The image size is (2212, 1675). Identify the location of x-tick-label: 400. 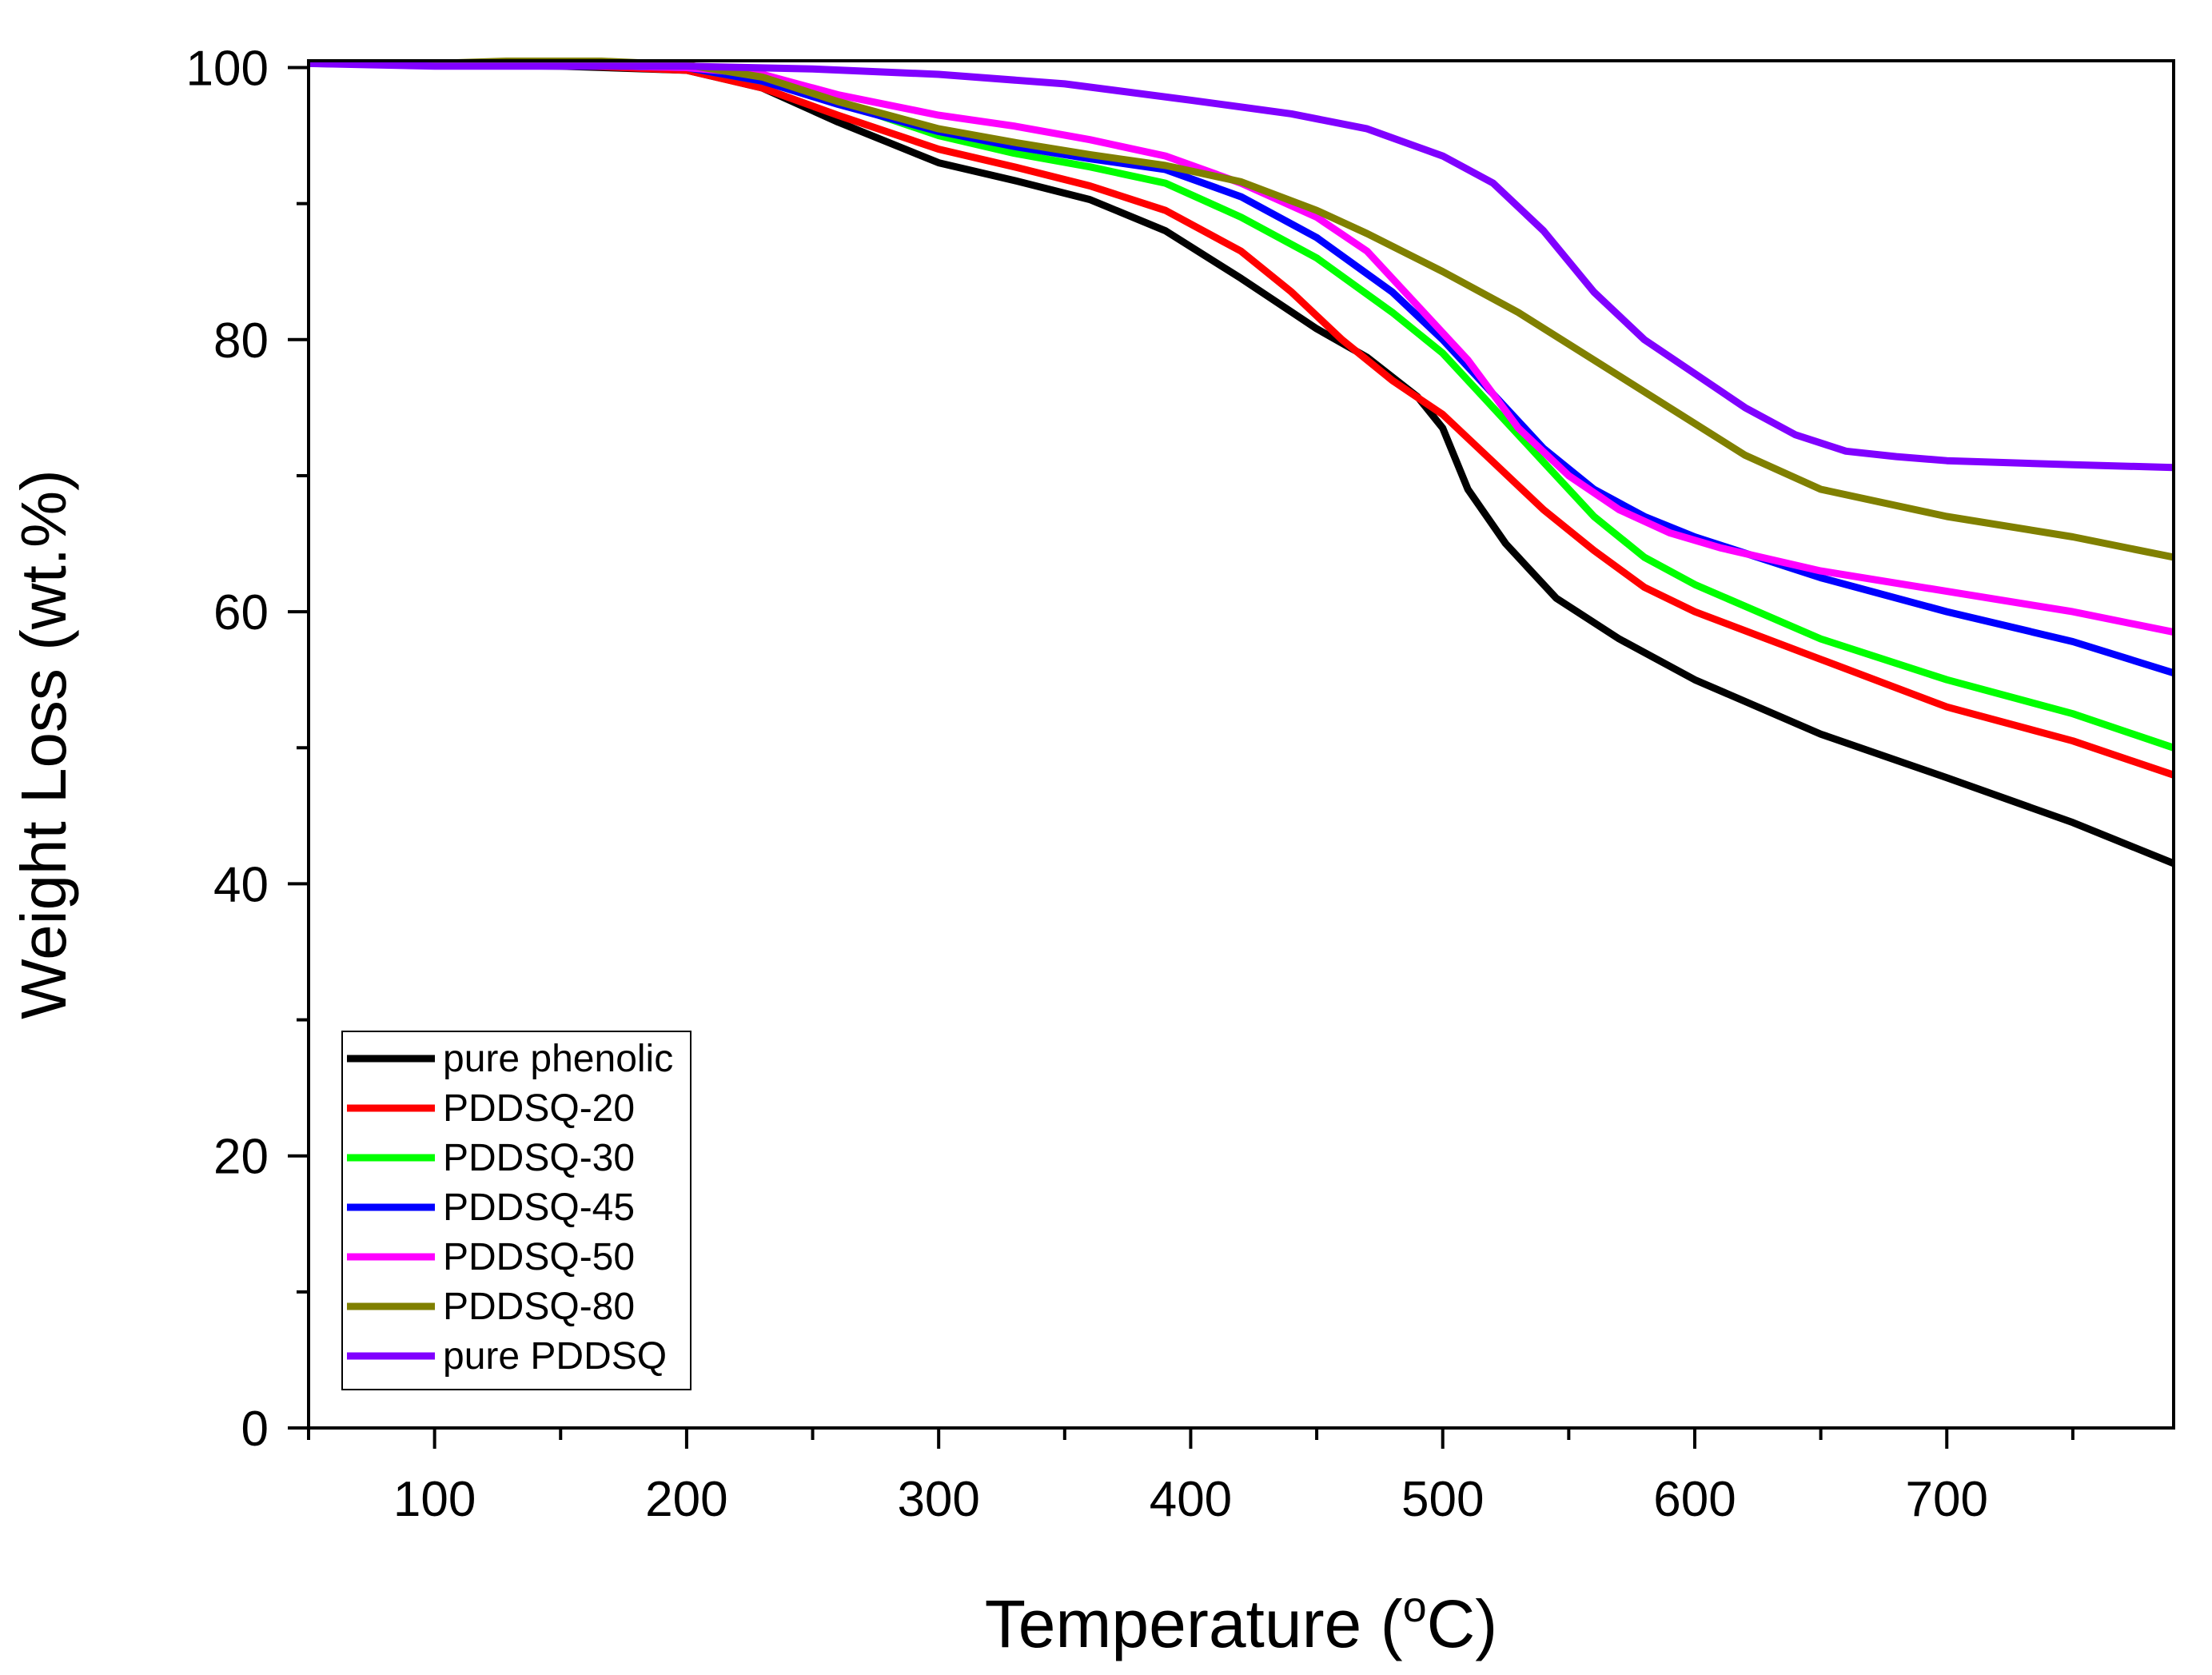
(1191, 1499).